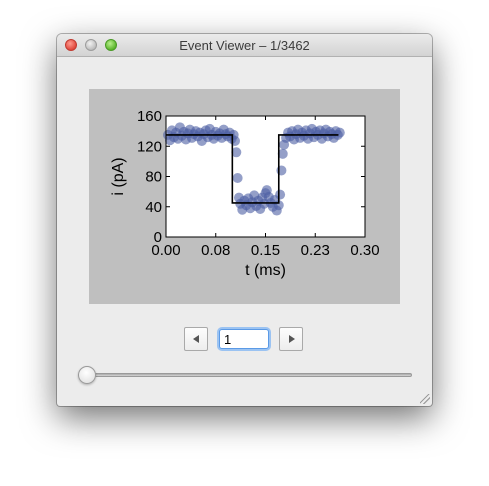 The width and height of the screenshot is (489, 486). Describe the element at coordinates (244, 339) in the screenshot. I see `event-number-input` at that location.